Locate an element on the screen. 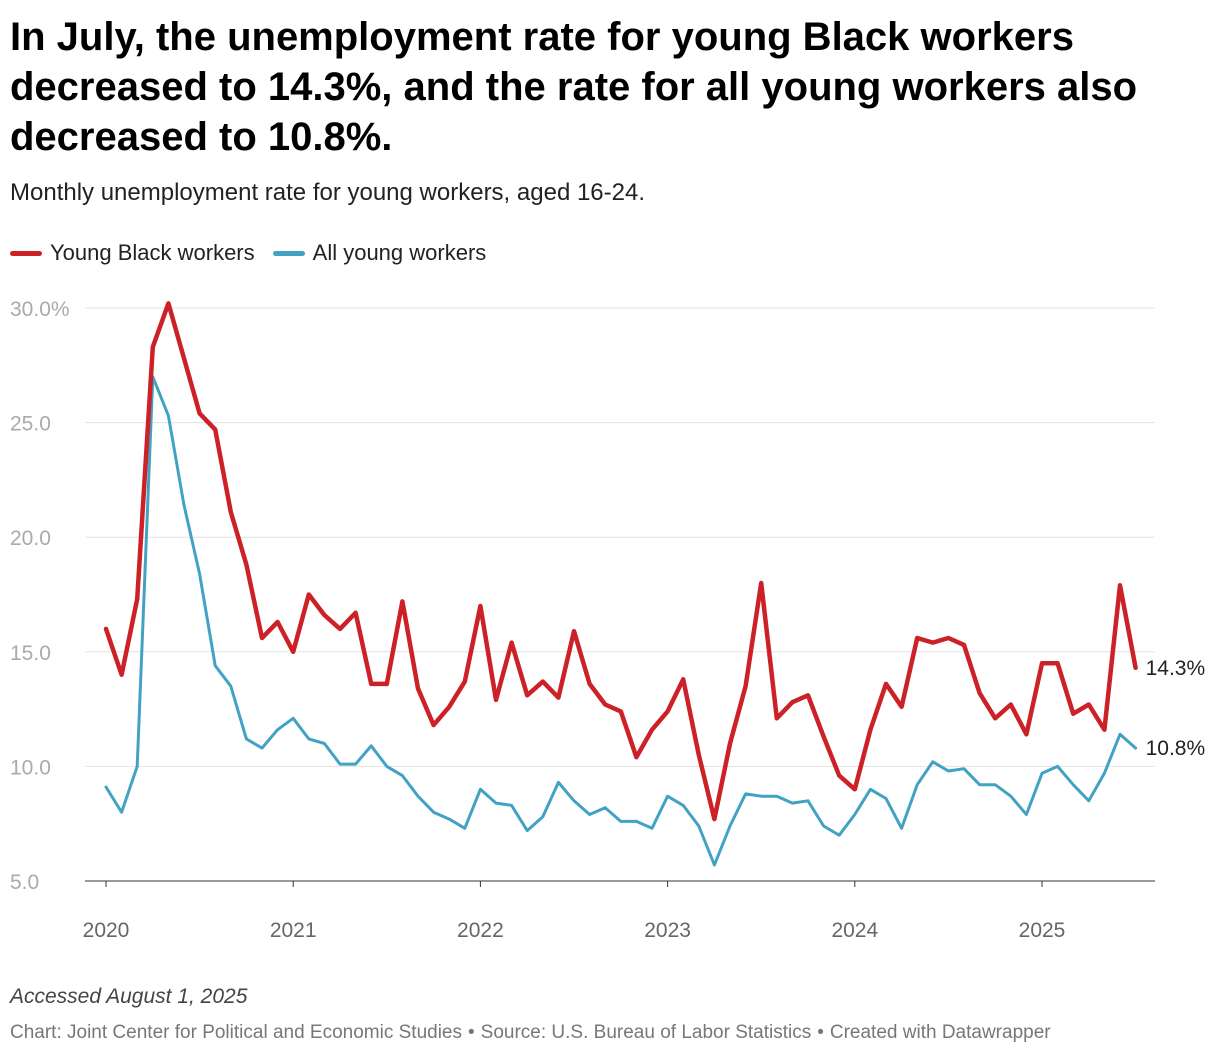  x-tick-label: 2020 is located at coordinates (106, 930).